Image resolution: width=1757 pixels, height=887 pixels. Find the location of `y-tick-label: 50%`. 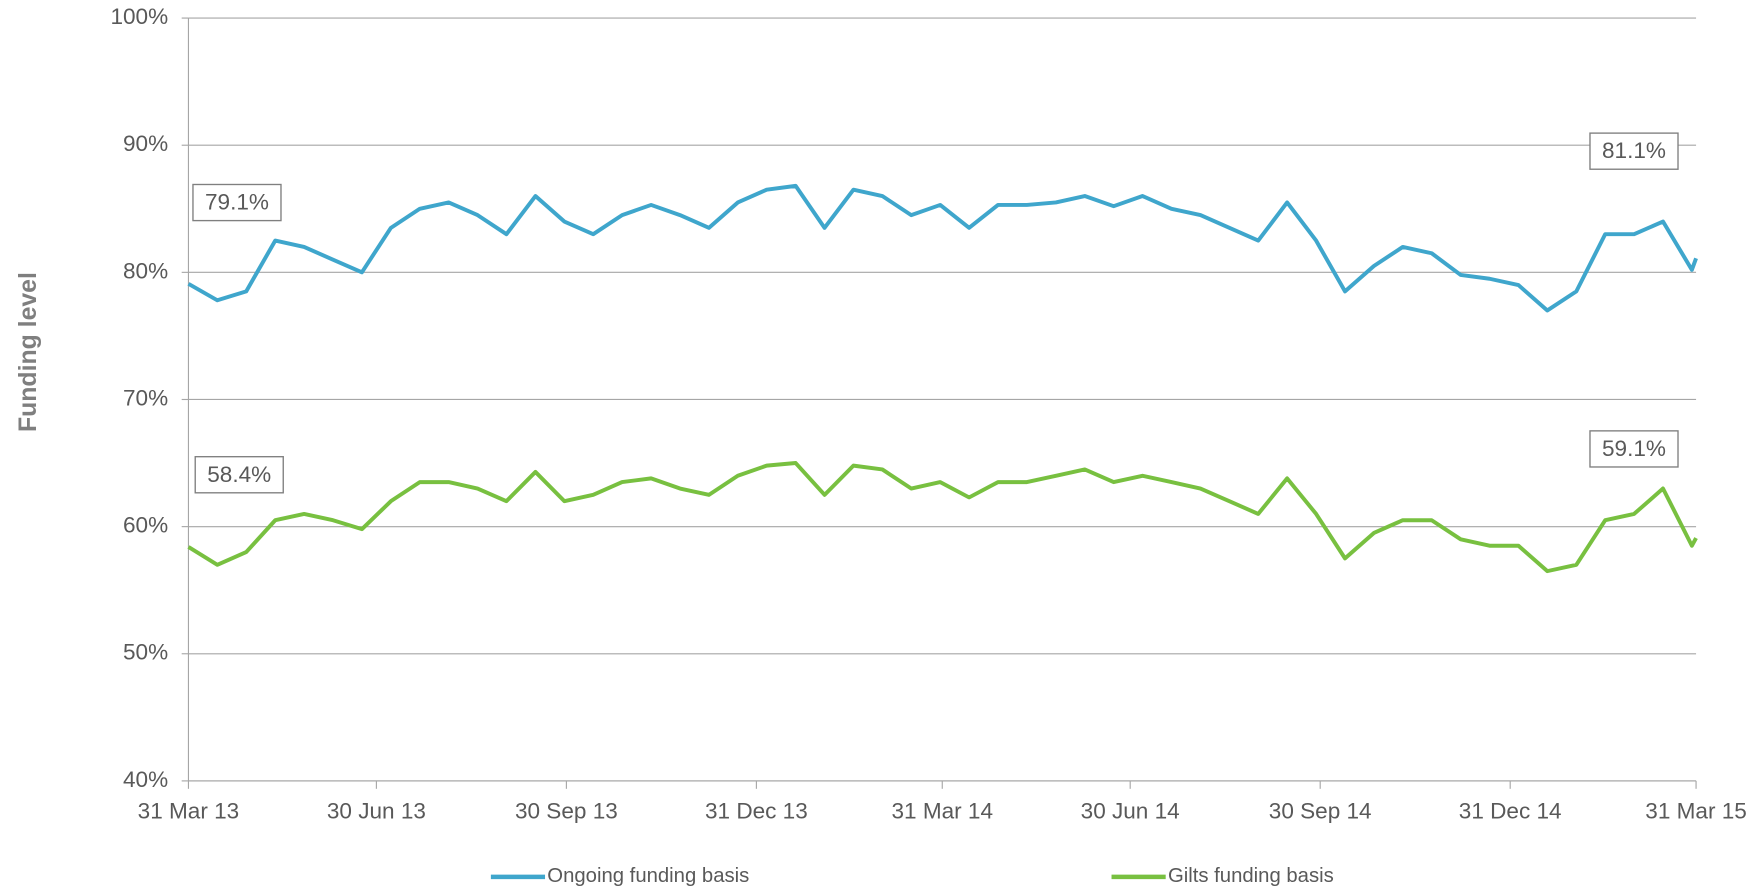

y-tick-label: 50% is located at coordinates (145, 652).